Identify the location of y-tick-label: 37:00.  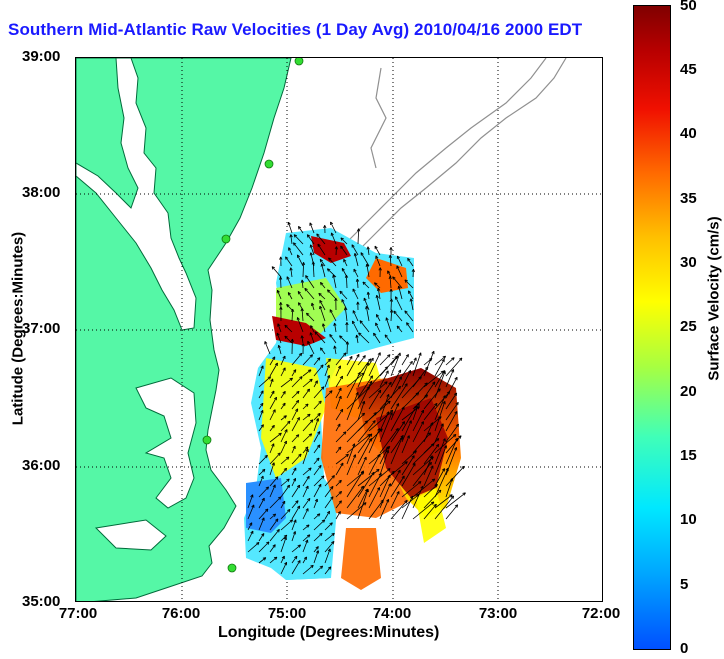
(41, 328).